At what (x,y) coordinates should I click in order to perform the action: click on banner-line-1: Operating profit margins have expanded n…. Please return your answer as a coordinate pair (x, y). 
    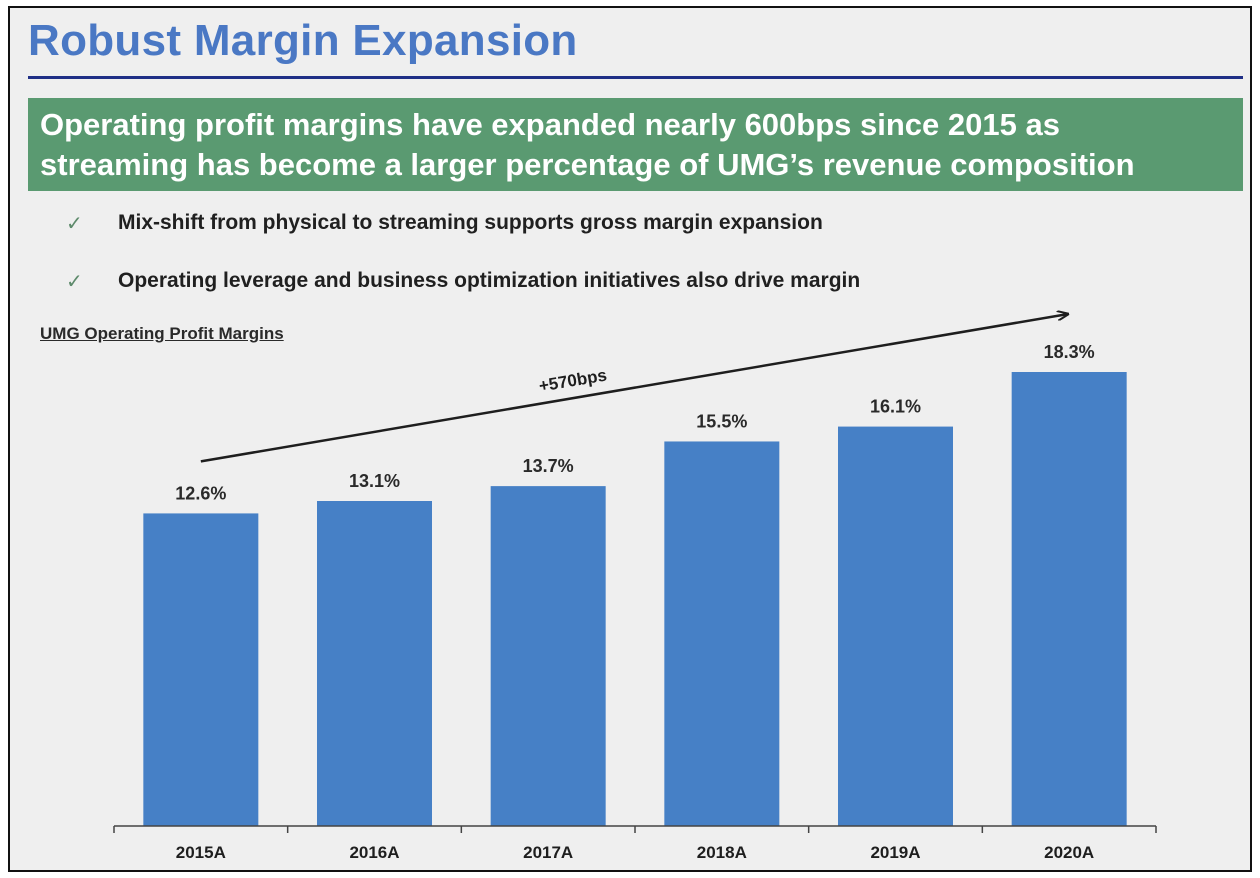
    Looking at the image, I should click on (550, 124).